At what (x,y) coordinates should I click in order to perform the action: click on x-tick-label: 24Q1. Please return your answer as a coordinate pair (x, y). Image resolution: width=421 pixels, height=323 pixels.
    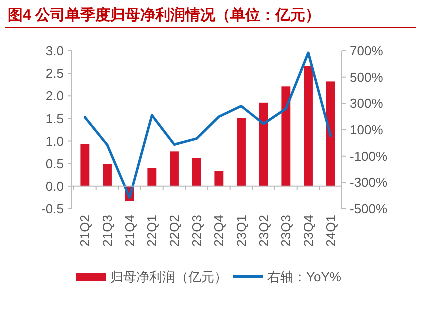
    Looking at the image, I should click on (330, 231).